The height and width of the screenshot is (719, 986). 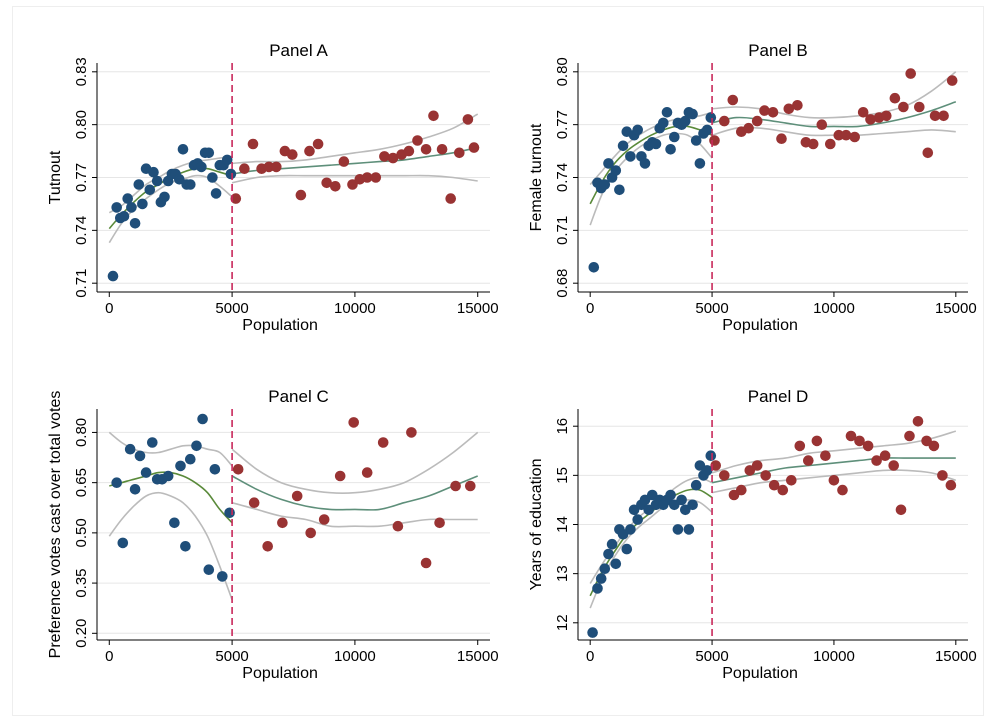 I want to click on y-axis-label: Years of education, so click(x=536, y=525).